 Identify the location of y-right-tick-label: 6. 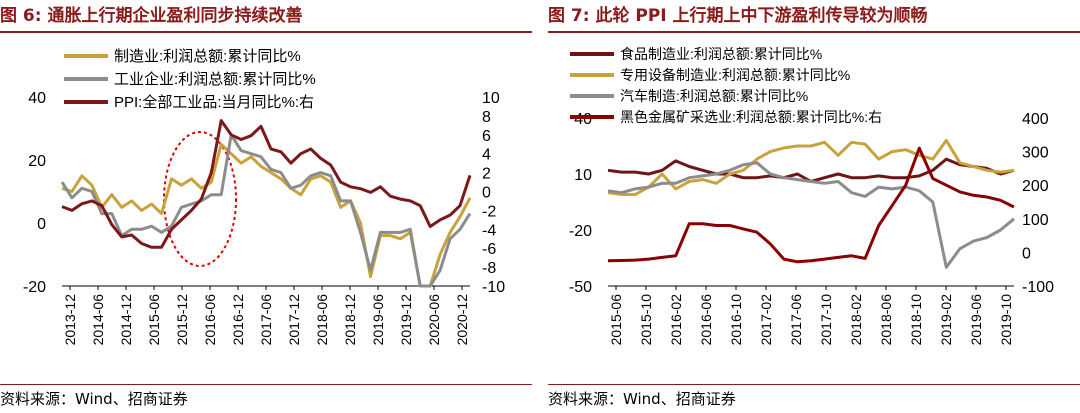
(486, 136).